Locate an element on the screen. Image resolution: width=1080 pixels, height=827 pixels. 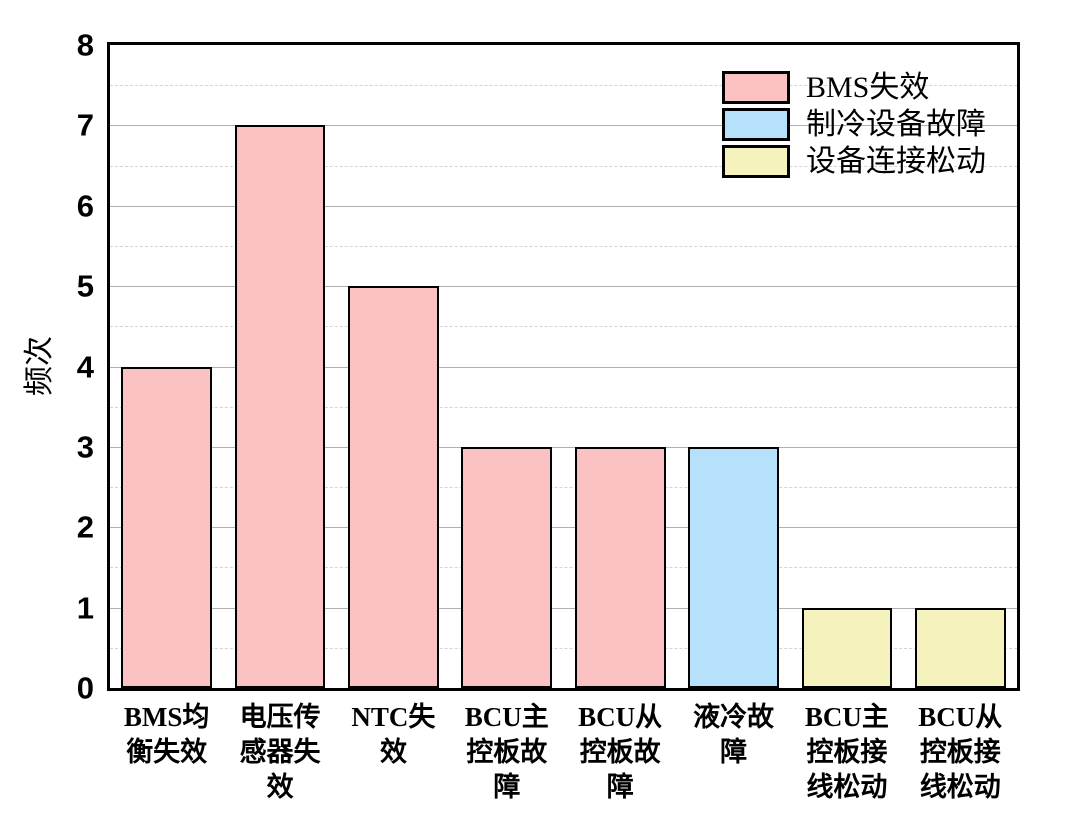
legend-swatch-设备连接松动 is located at coordinates (756, 161).